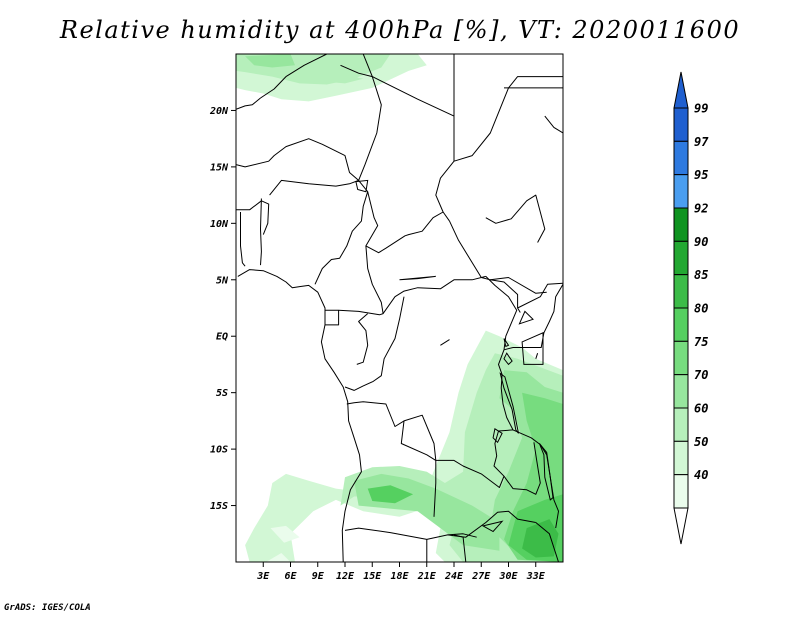 The height and width of the screenshot is (618, 800). I want to click on colorbar-label: 75, so click(701, 342).